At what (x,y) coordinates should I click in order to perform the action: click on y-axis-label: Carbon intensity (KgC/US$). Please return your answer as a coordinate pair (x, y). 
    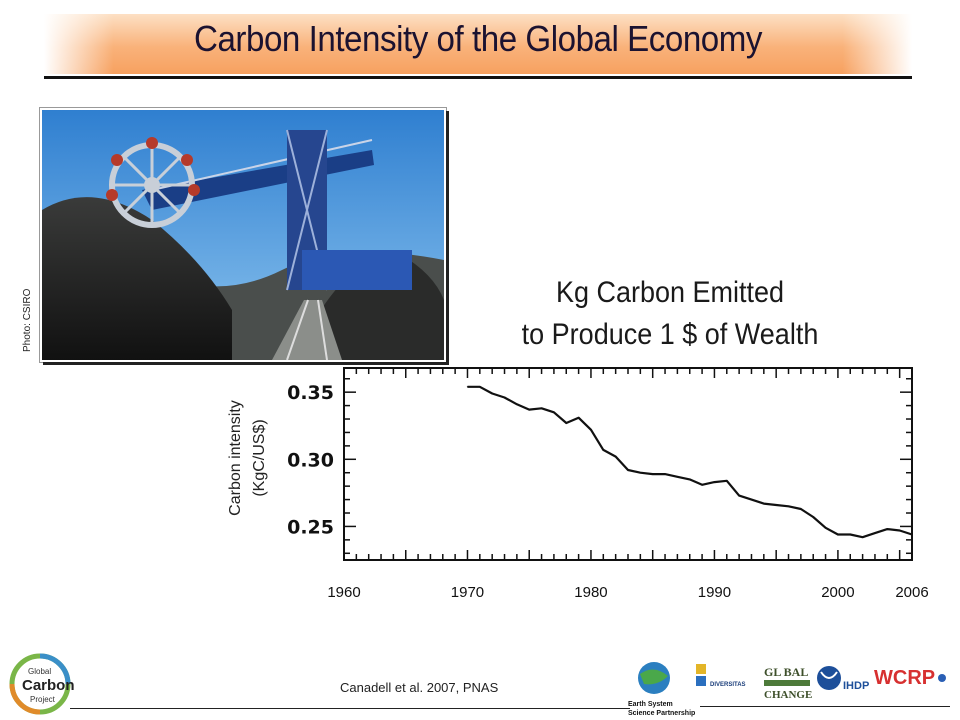
    Looking at the image, I should click on (247, 458).